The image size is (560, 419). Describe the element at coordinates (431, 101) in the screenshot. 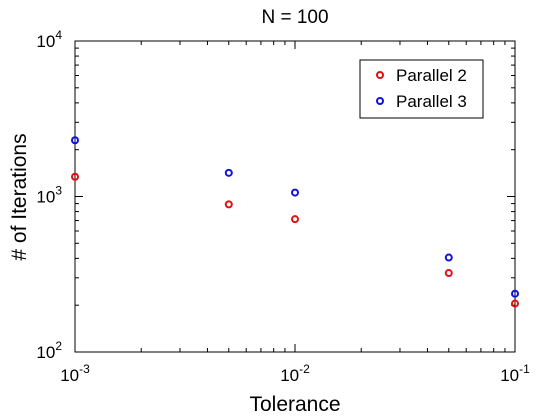

I see `legend-label-parallel-3: Parallel 3` at that location.